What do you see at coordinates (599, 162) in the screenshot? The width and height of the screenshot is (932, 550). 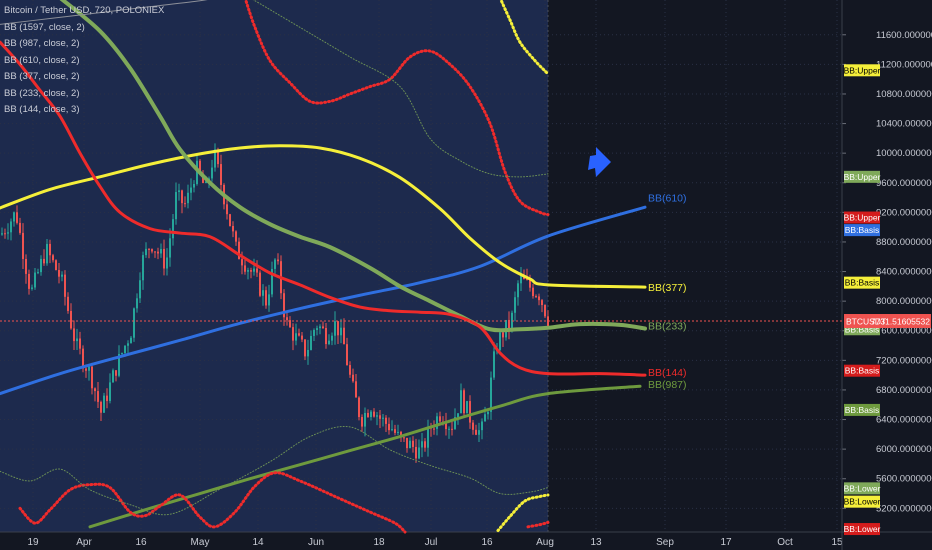 I see `arrow-icon` at bounding box center [599, 162].